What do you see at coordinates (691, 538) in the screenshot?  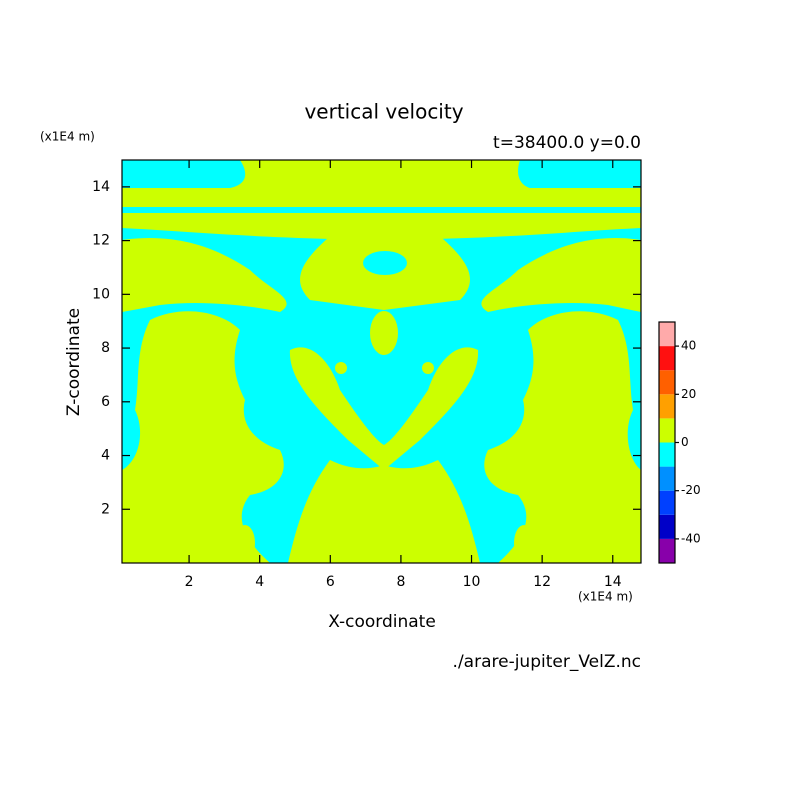 I see `colorbar-tick-label: -40` at bounding box center [691, 538].